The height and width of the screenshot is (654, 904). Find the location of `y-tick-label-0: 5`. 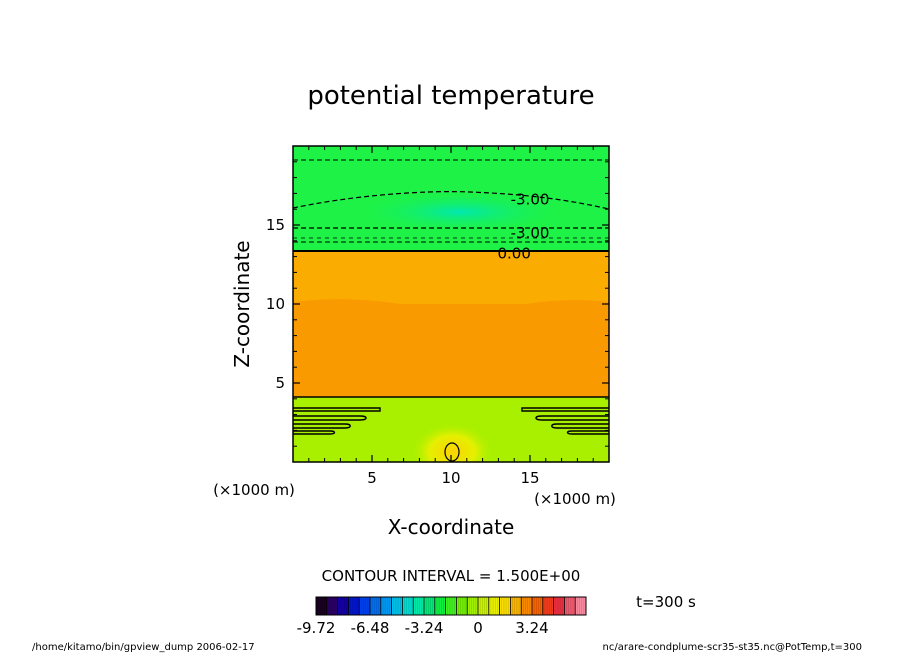

y-tick-label-0: 5 is located at coordinates (280, 383).